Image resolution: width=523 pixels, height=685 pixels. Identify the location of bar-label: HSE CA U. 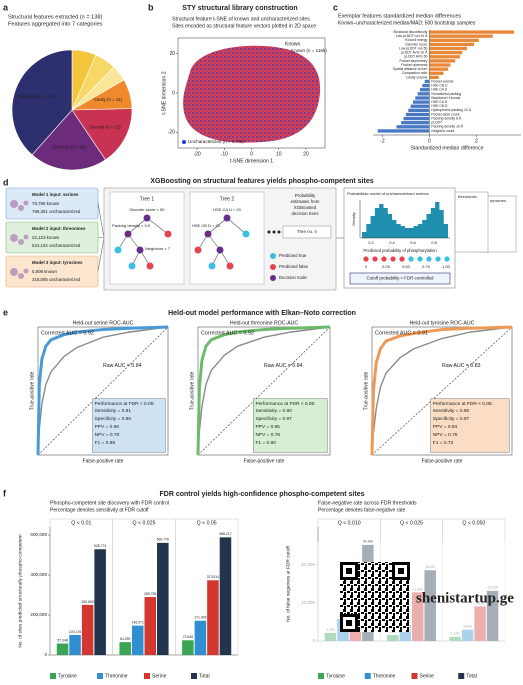
(439, 90).